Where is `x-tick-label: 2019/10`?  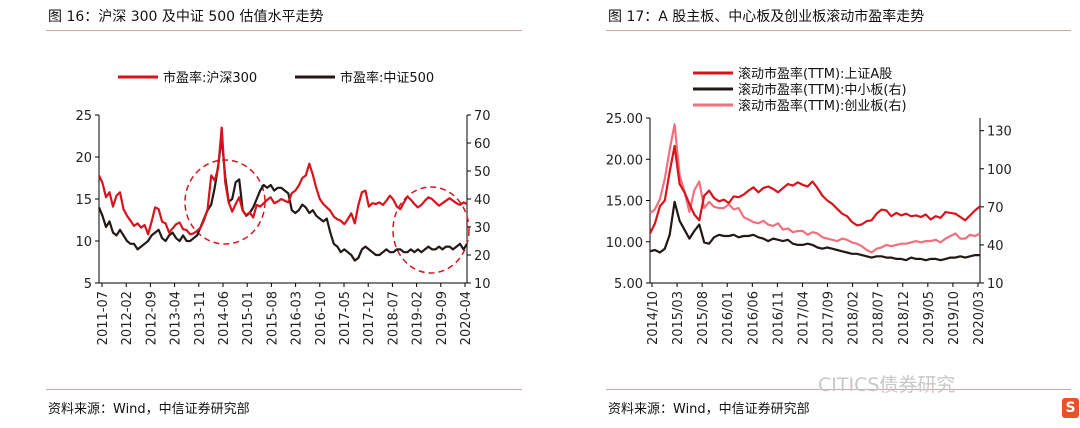 x-tick-label: 2019/10 is located at coordinates (954, 318).